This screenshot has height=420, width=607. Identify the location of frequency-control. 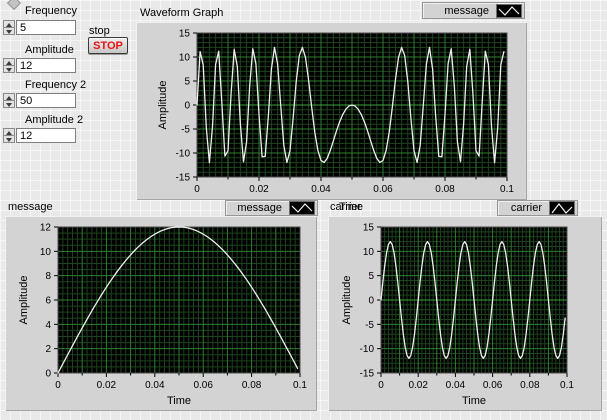
(39, 27).